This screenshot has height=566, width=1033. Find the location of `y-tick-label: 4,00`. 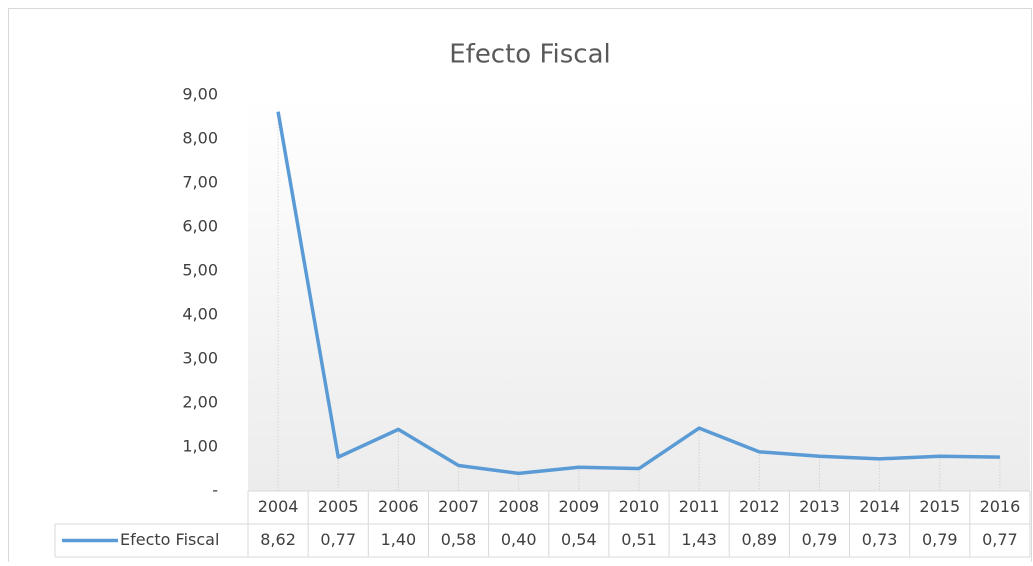

y-tick-label: 4,00 is located at coordinates (200, 314).